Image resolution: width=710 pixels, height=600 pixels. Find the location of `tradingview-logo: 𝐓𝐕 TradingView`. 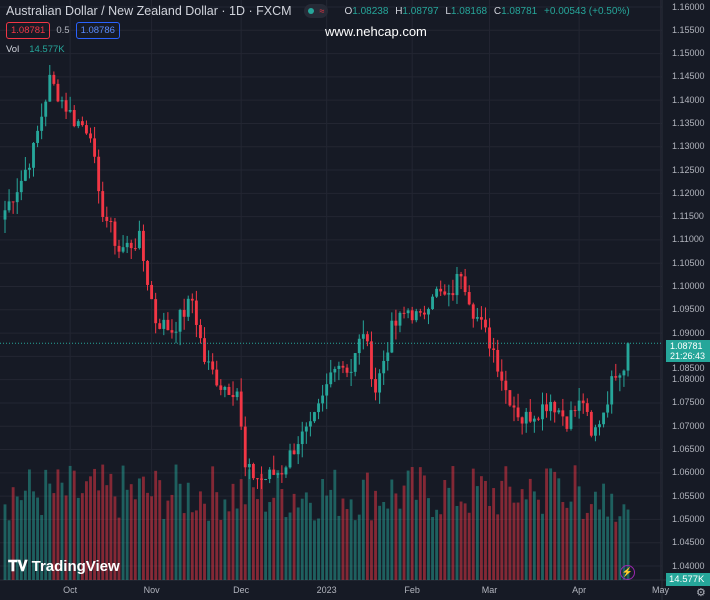

tradingview-logo: 𝐓𝐕 TradingView is located at coordinates (64, 566).